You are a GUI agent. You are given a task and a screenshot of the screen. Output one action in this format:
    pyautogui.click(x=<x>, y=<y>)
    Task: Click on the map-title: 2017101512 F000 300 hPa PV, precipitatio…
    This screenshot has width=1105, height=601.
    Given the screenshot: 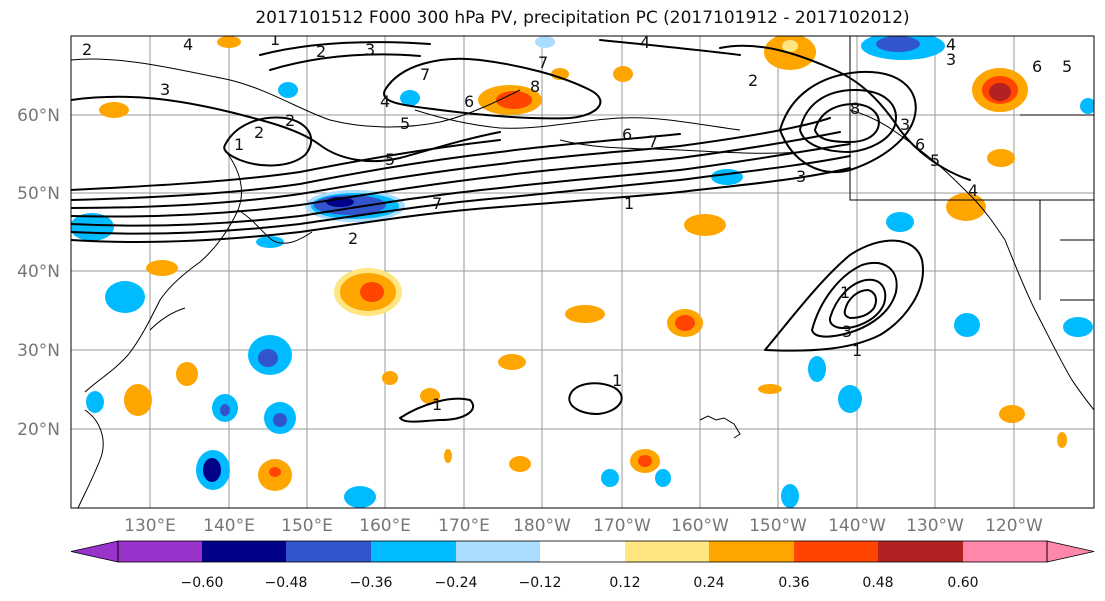 What is the action you would take?
    pyautogui.click(x=582, y=18)
    